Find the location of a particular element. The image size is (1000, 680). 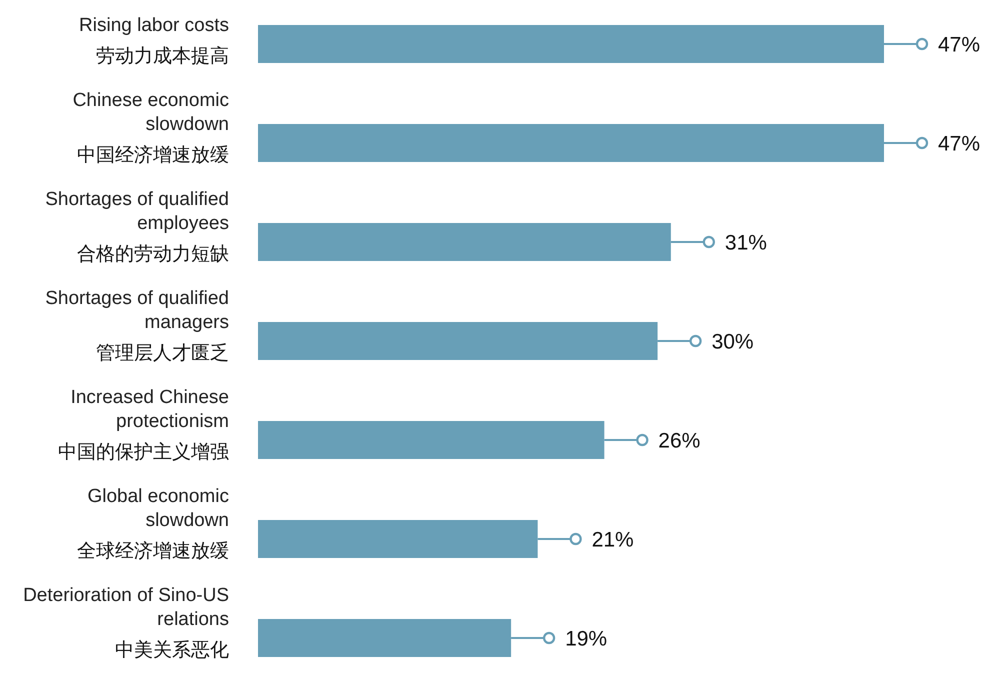

data-label: 30% is located at coordinates (733, 342).